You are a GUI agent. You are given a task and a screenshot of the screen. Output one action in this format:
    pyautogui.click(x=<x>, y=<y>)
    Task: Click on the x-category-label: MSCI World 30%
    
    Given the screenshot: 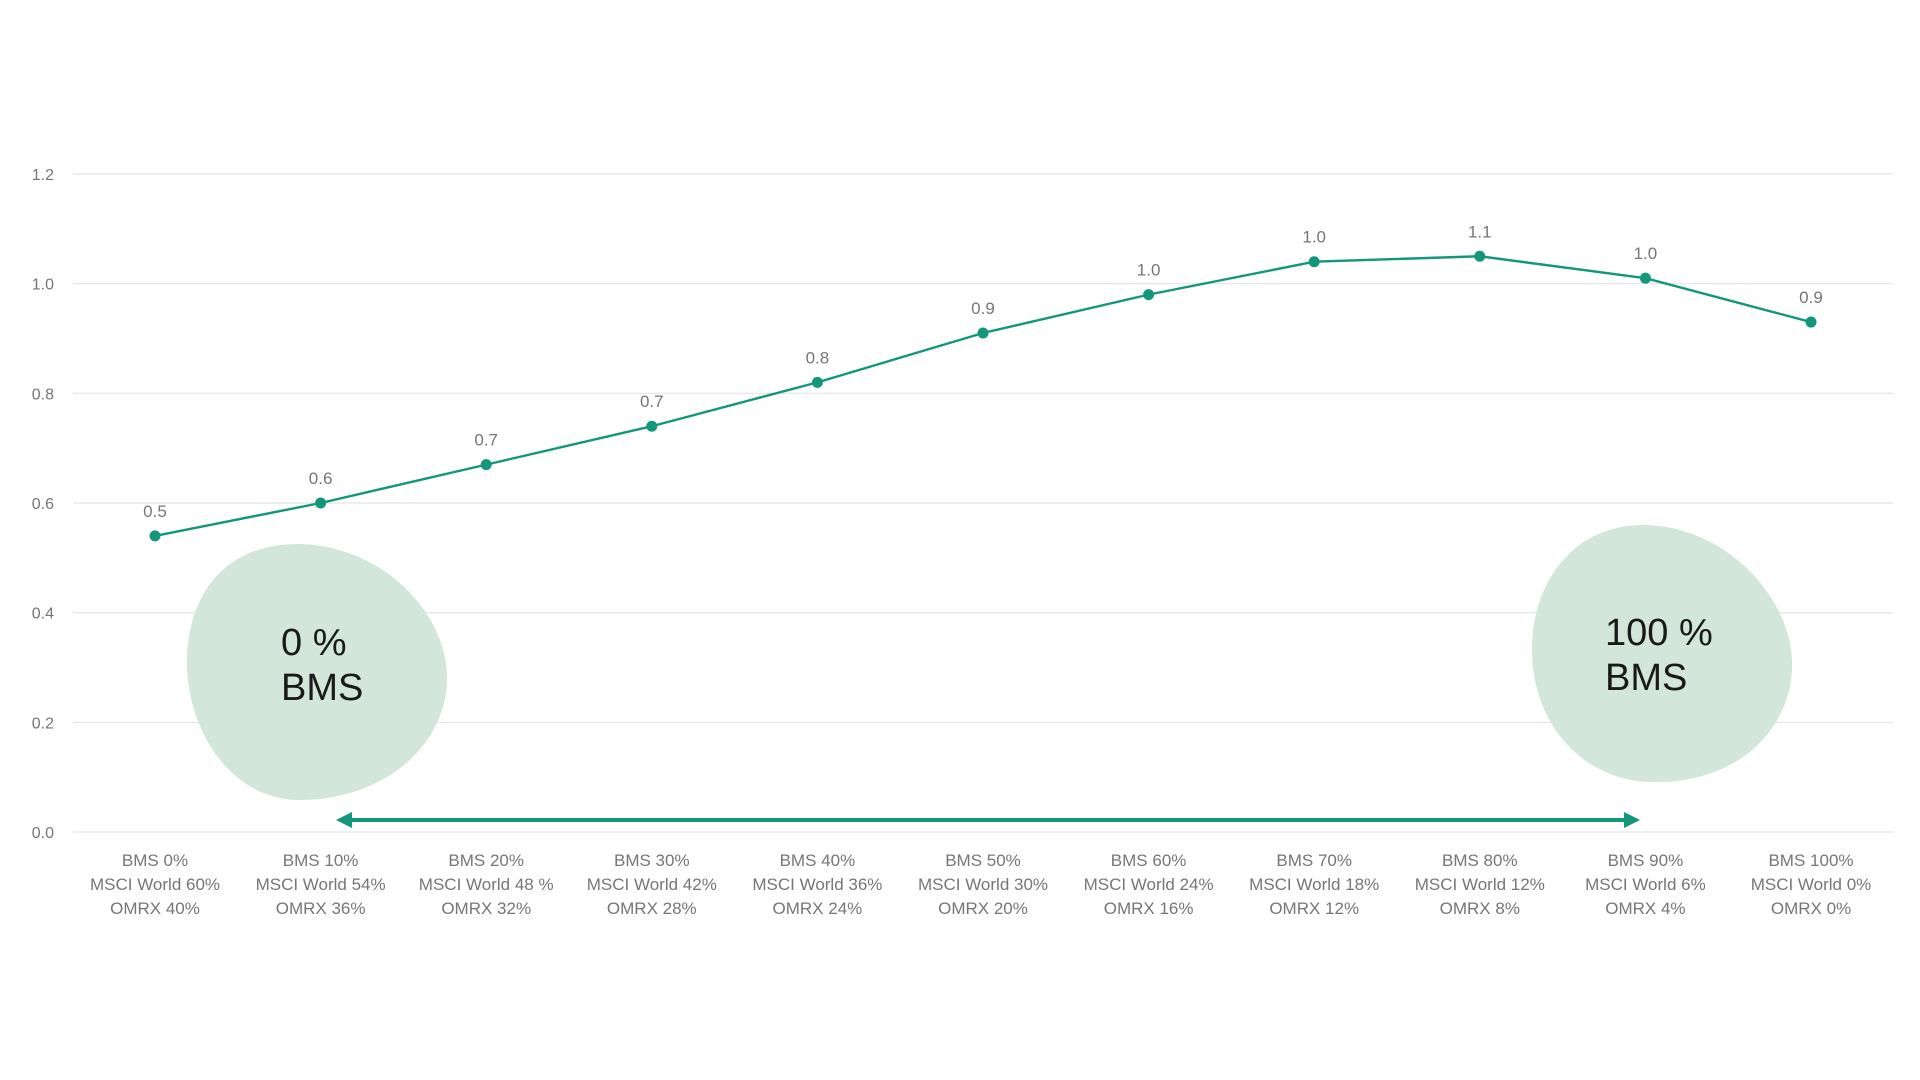 What is the action you would take?
    pyautogui.click(x=983, y=884)
    